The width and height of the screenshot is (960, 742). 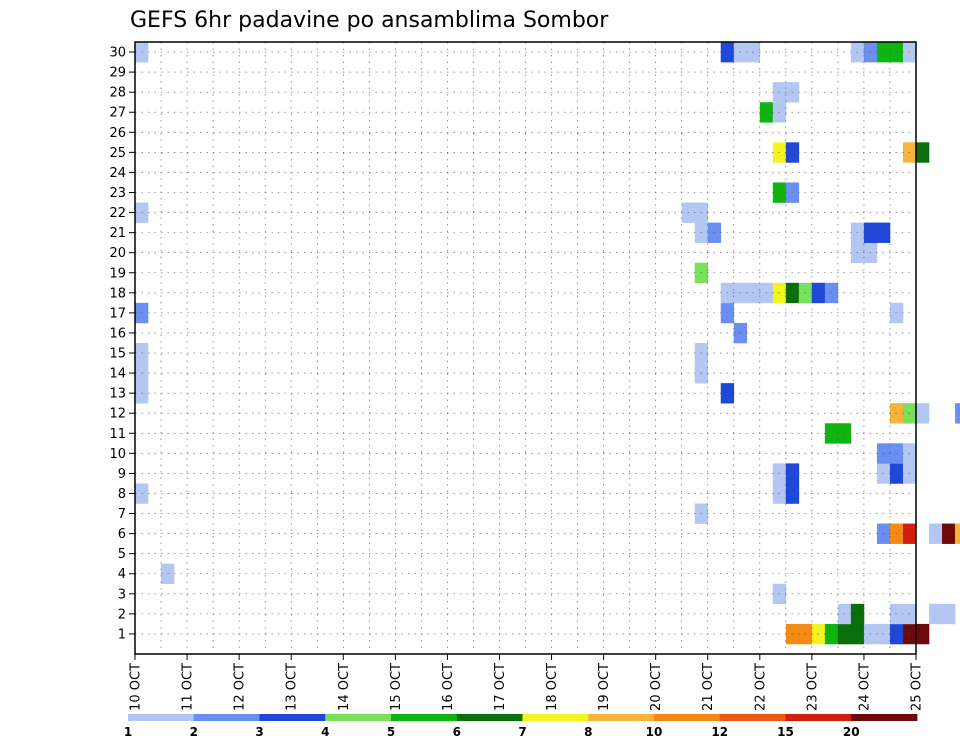 What do you see at coordinates (117, 253) in the screenshot?
I see `y-tick-label: 20` at bounding box center [117, 253].